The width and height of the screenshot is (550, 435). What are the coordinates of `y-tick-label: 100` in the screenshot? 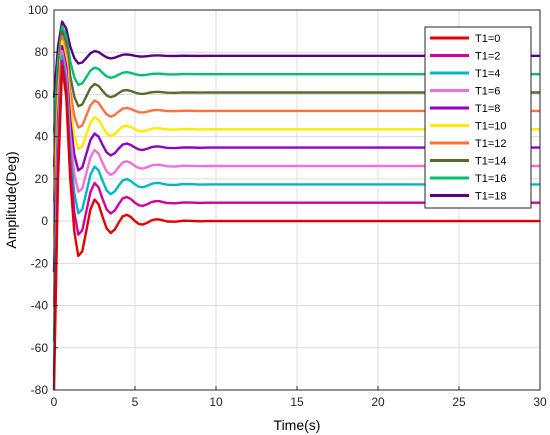 It's located at (38, 10).